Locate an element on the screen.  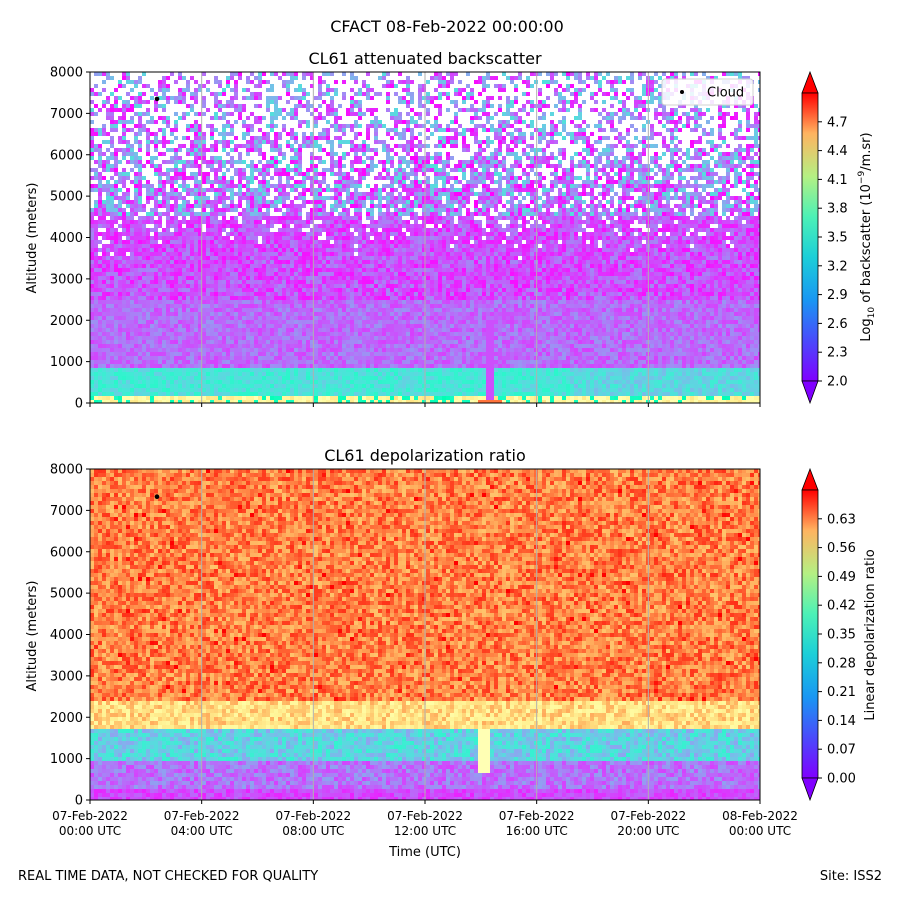
colorbar-tick-label: 2.6 is located at coordinates (837, 324).